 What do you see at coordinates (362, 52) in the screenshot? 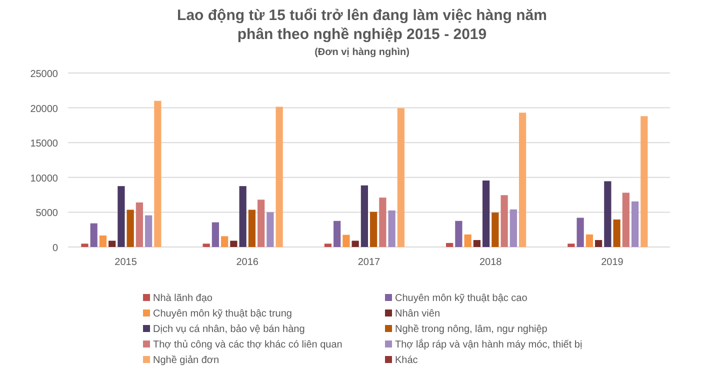
I see `chart-subtitle: (Đơn vị hàng nghìn)` at bounding box center [362, 52].